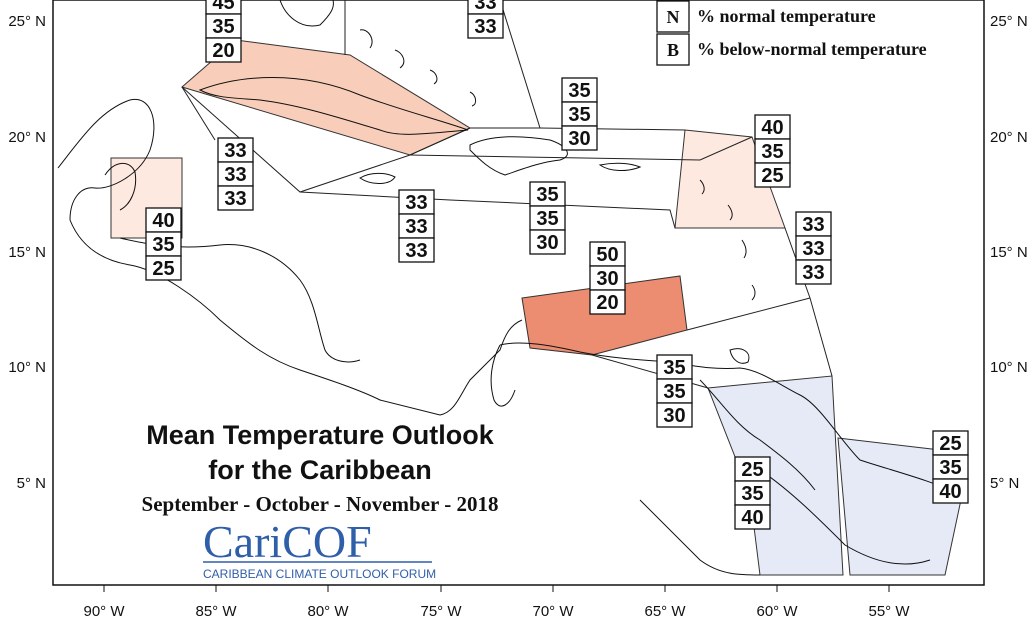 The height and width of the screenshot is (635, 1036). Describe the element at coordinates (320, 435) in the screenshot. I see `map-title-line1: Mean Temperature Outlook` at that location.